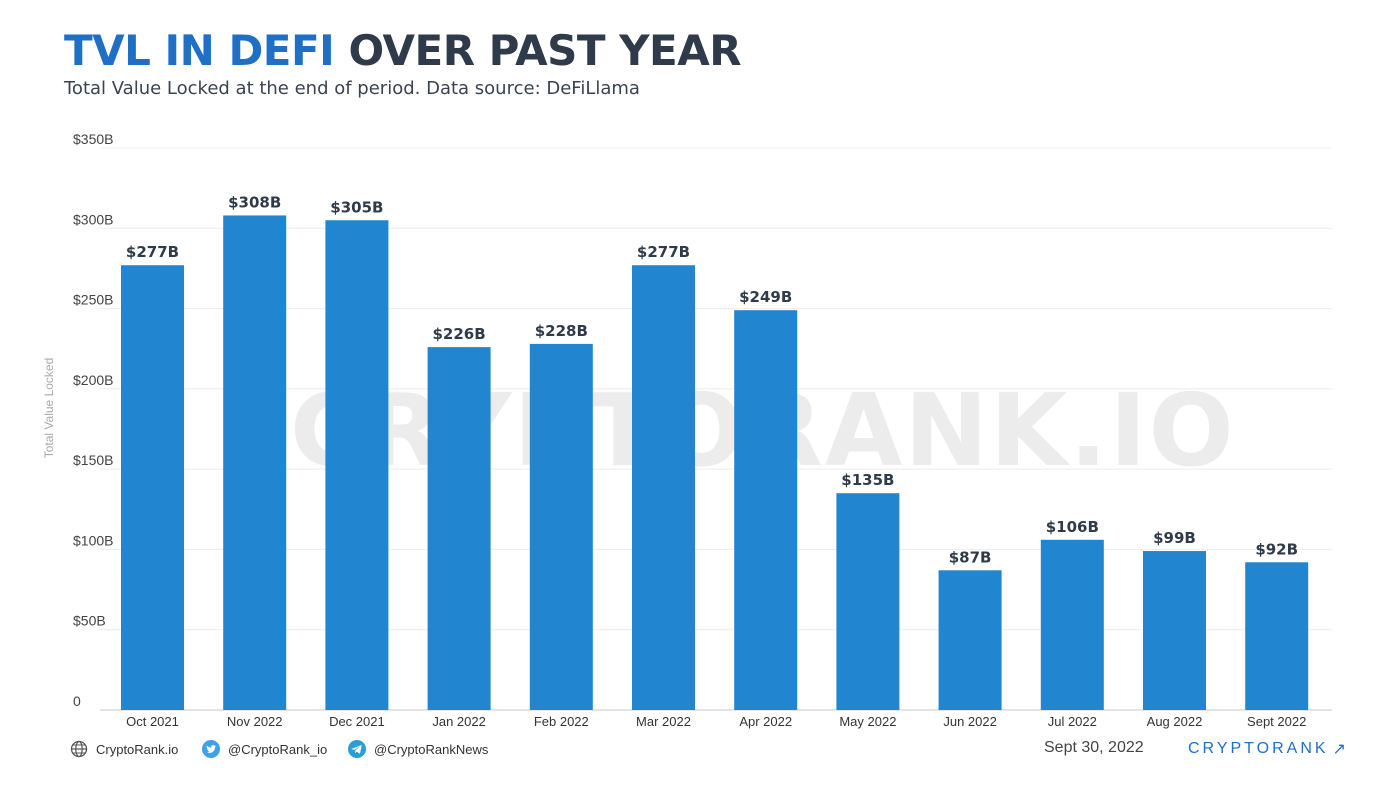 The image size is (1400, 788). Describe the element at coordinates (93, 540) in the screenshot. I see `y-tick-label: $100B` at that location.